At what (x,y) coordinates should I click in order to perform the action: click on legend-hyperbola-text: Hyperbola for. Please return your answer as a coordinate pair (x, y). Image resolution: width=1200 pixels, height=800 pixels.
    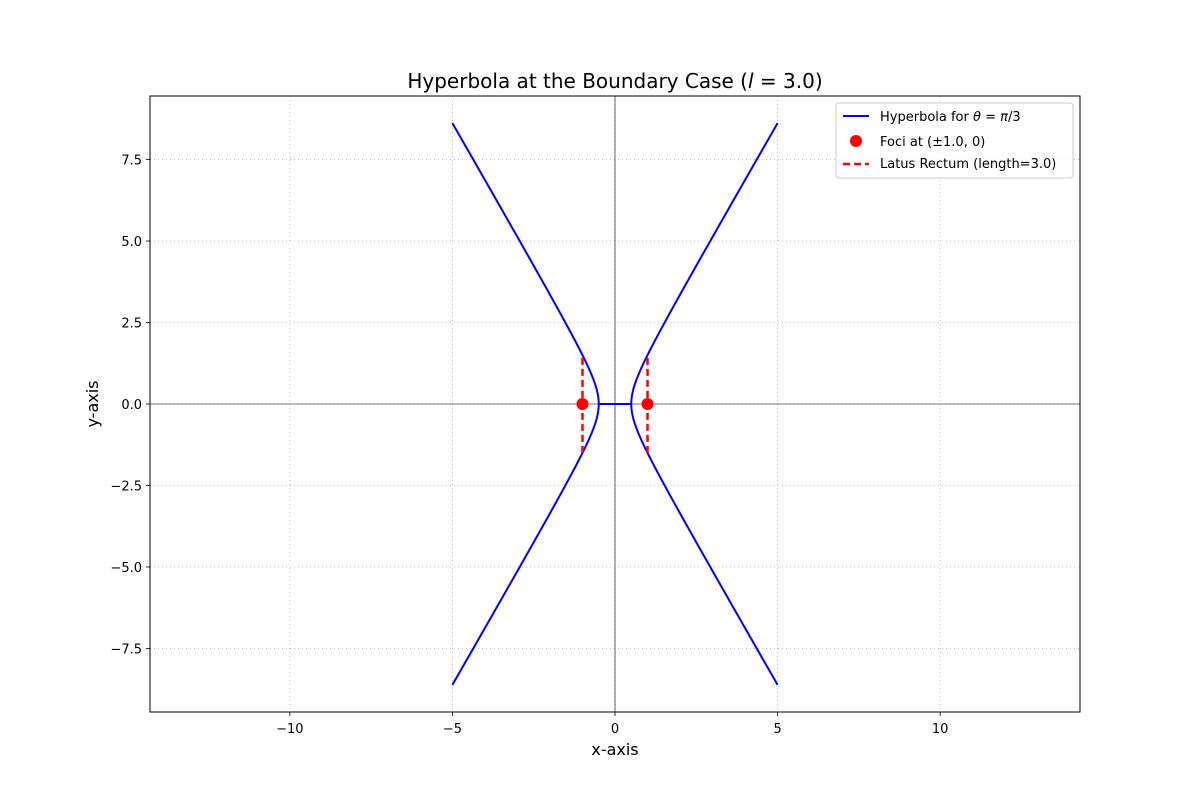
    Looking at the image, I should click on (926, 117).